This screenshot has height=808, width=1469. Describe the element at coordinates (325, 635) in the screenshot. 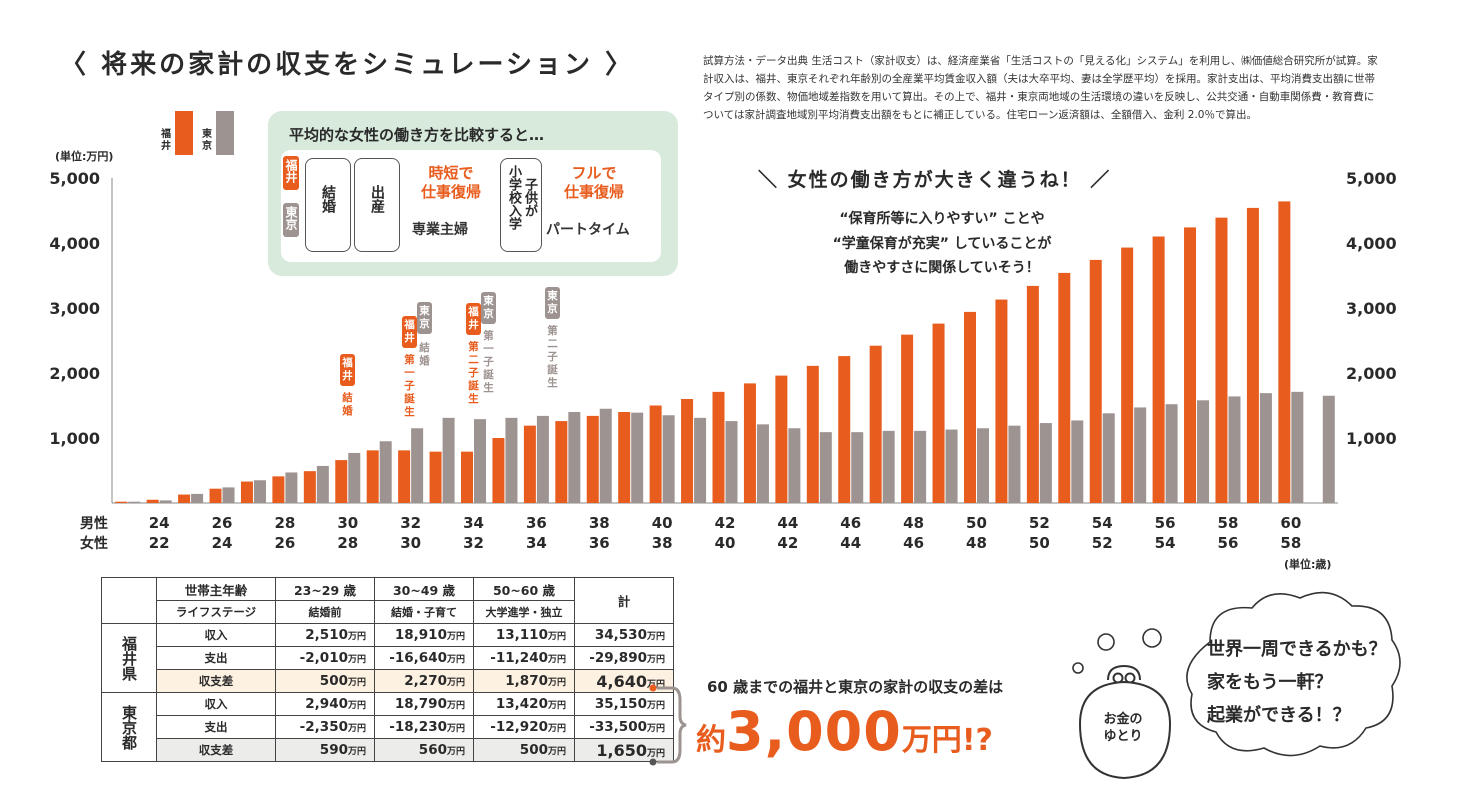

I see `cell: 2,510万円` at that location.